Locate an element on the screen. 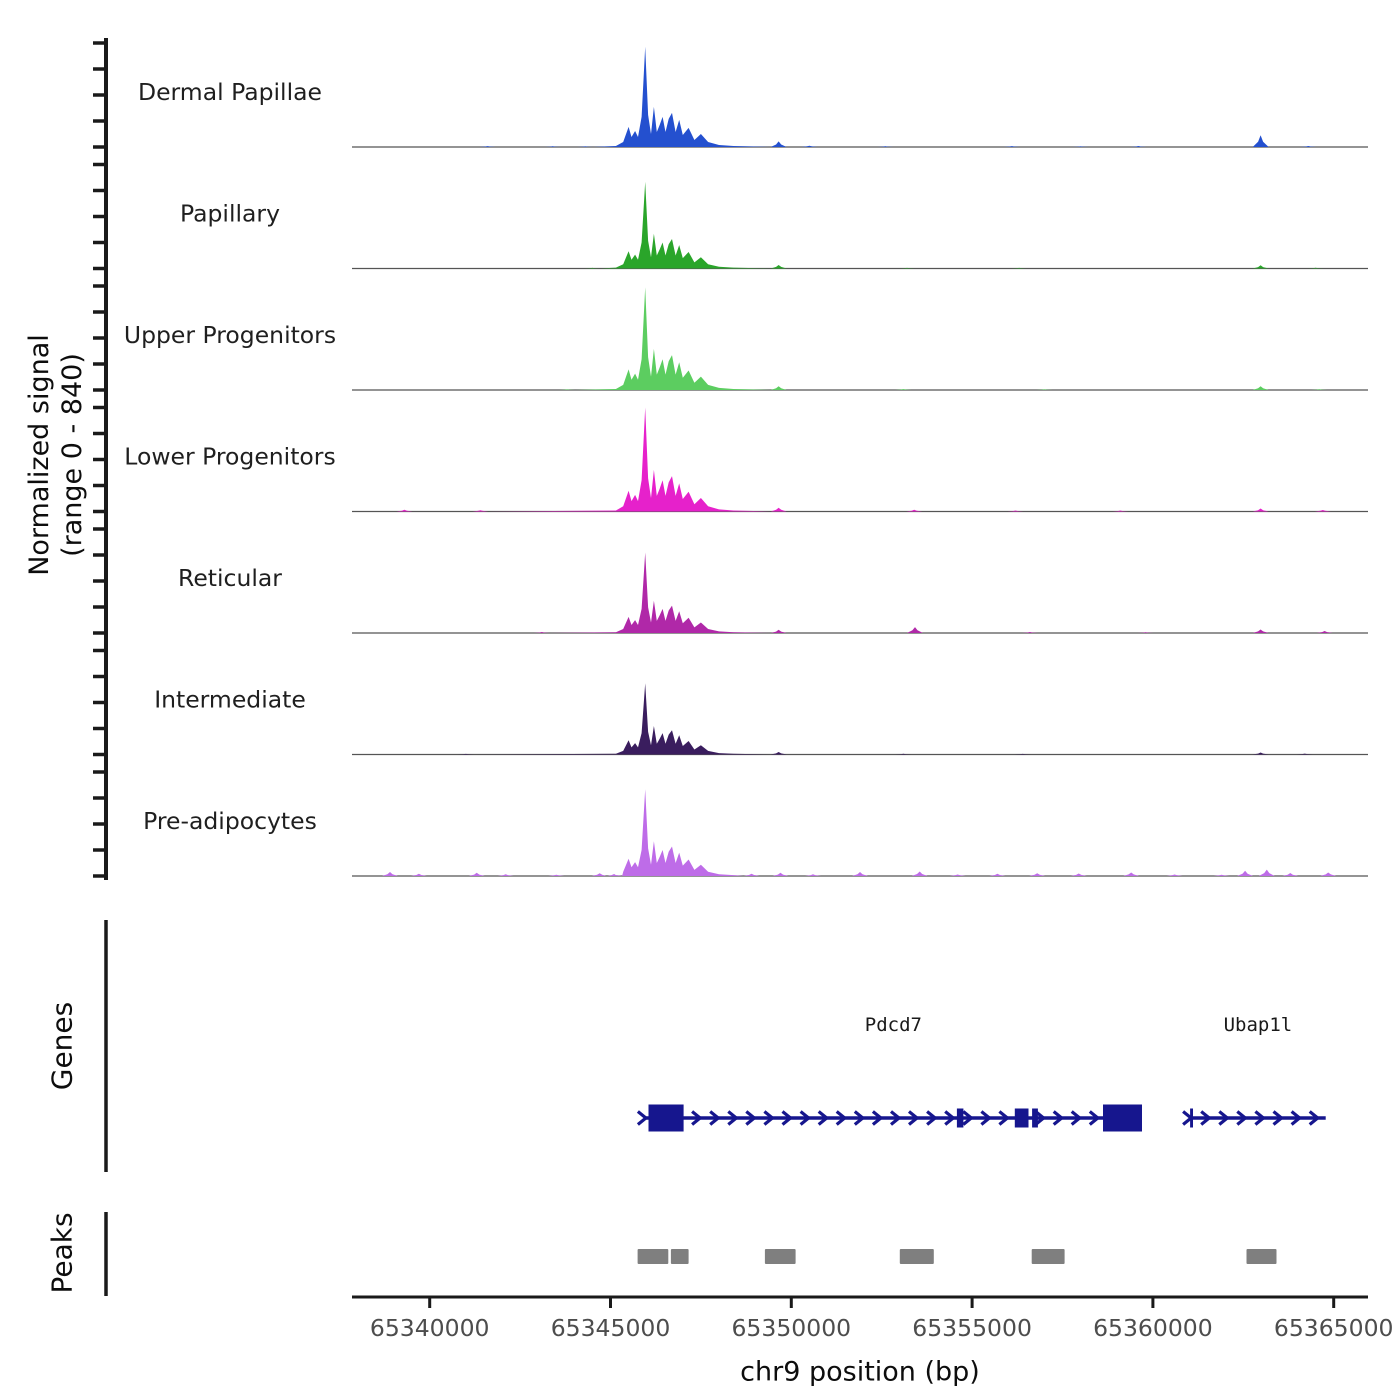 This screenshot has width=1400, height=1400. y-axis-label-line1: Normalized signal is located at coordinates (40, 455).